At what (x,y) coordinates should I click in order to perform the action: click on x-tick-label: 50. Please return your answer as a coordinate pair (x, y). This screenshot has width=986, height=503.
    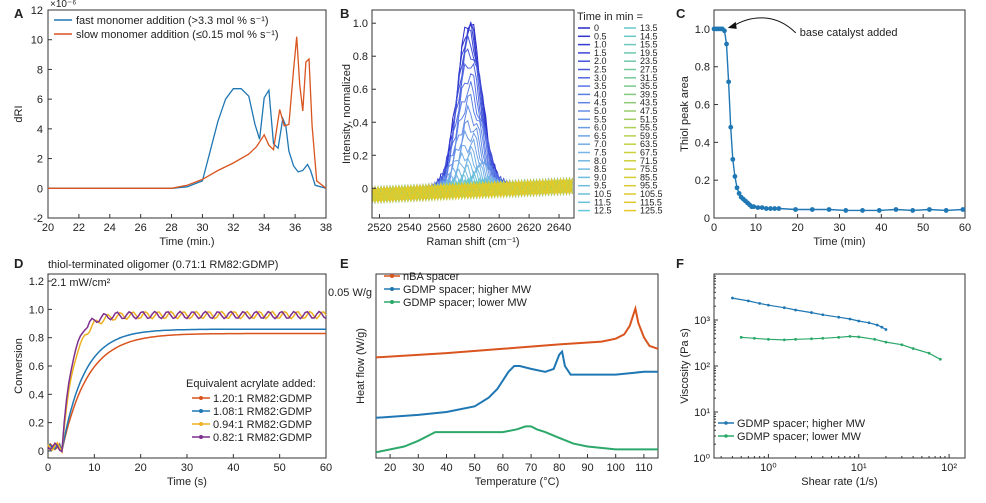
    Looking at the image, I should click on (923, 228).